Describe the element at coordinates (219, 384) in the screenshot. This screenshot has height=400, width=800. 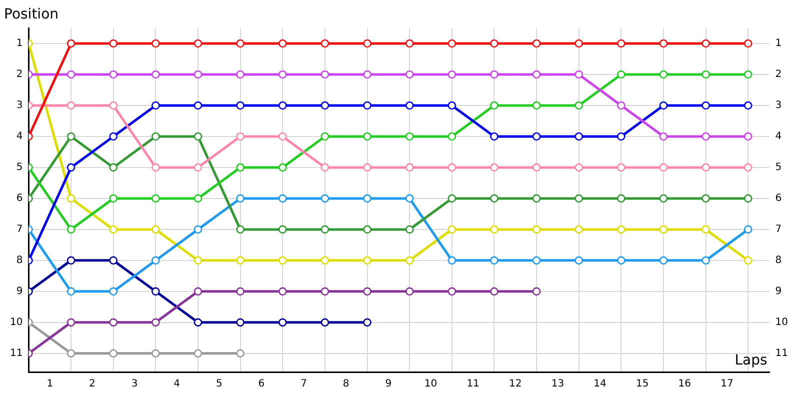
I see `x-tick-label: 5` at that location.